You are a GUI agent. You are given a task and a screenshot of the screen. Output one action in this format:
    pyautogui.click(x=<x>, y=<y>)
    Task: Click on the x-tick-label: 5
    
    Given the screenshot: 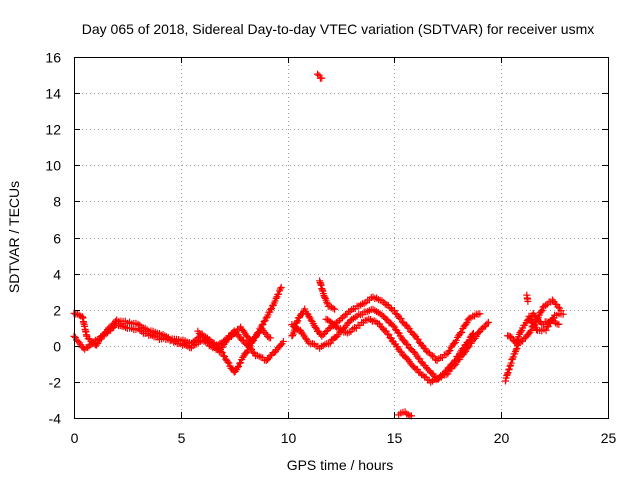 What is the action you would take?
    pyautogui.click(x=182, y=438)
    